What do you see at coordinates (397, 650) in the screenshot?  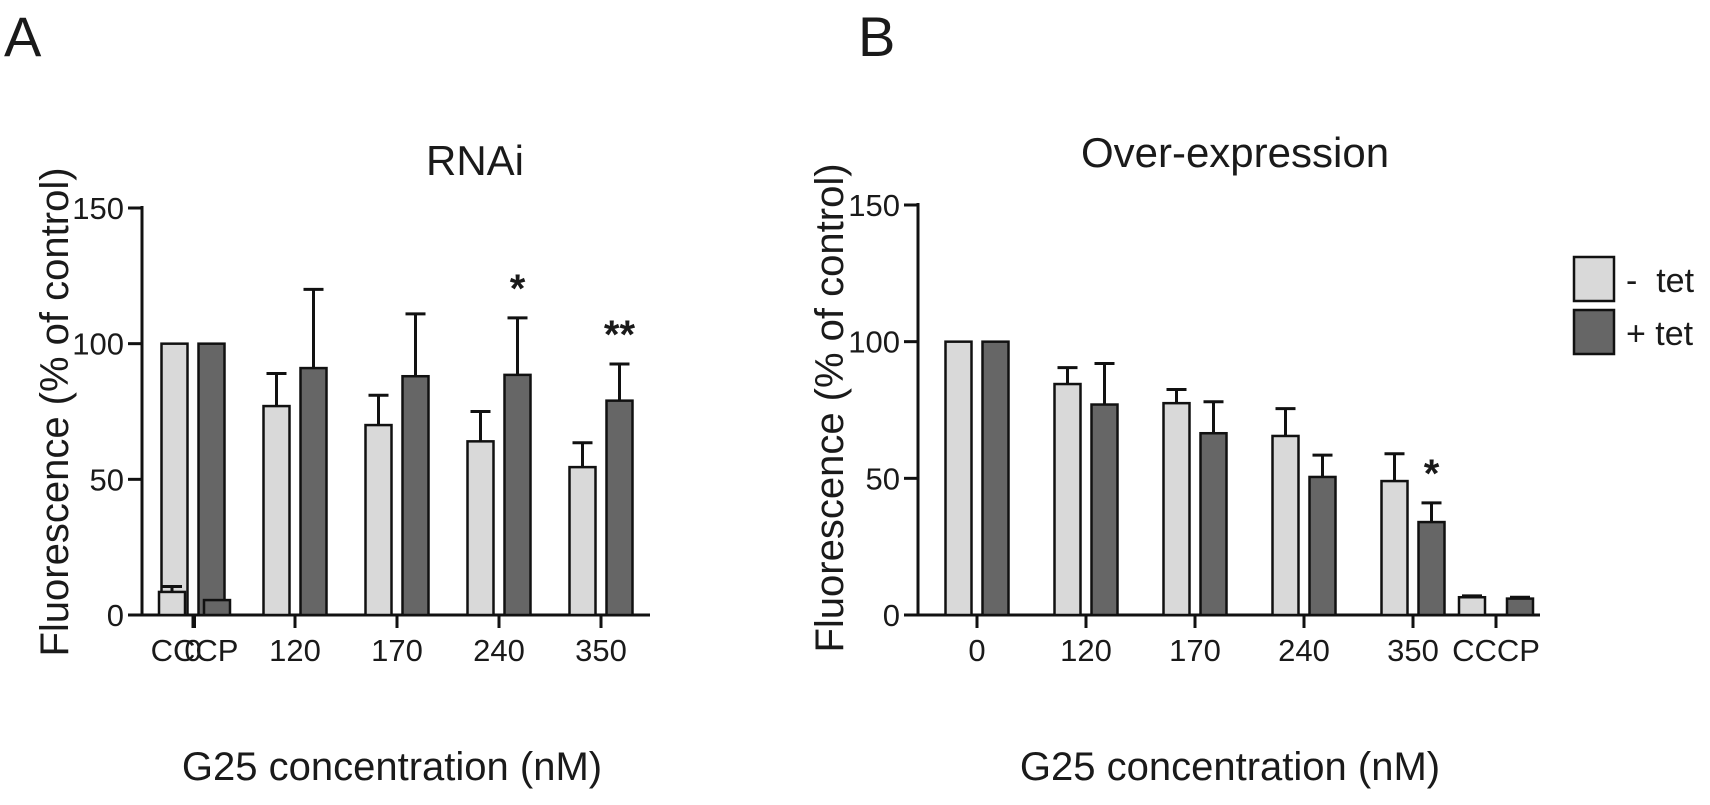 I see `chart-a-x-tick-label: 170` at bounding box center [397, 650].